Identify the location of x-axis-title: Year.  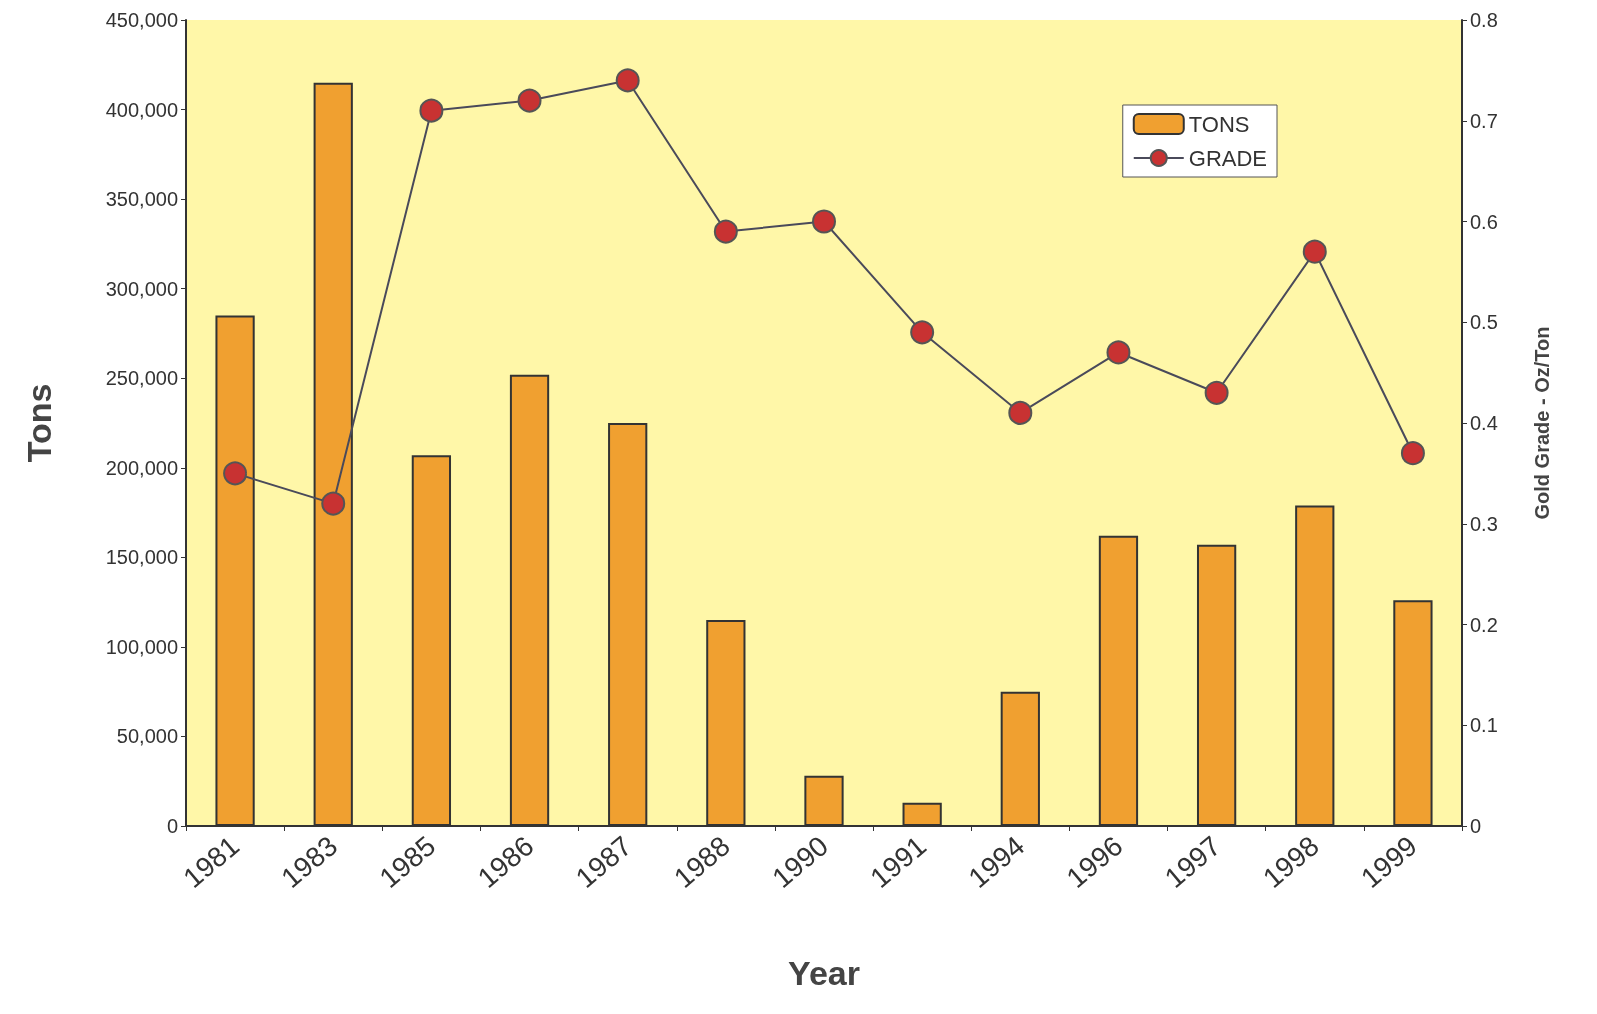
(824, 973).